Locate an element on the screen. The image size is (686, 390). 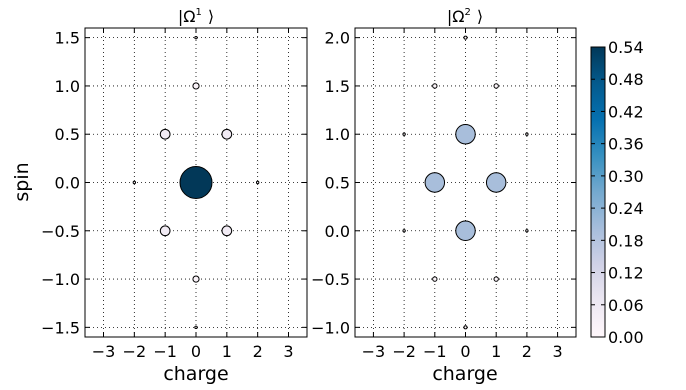
colorbar-tick-label: 0.48 is located at coordinates (626, 79).